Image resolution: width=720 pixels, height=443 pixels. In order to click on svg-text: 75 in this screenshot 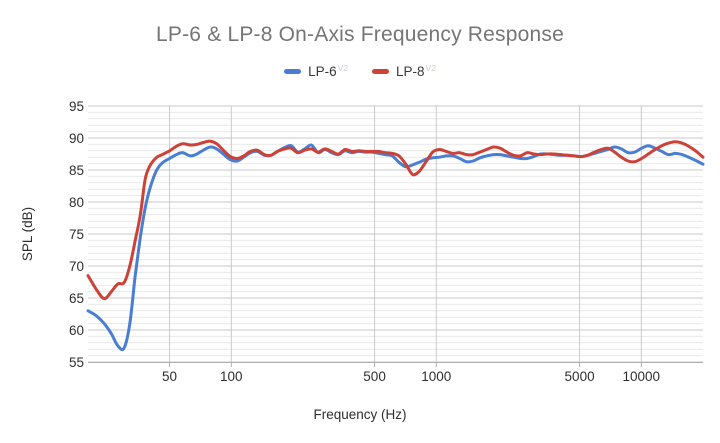, I will do `click(76, 234)`.